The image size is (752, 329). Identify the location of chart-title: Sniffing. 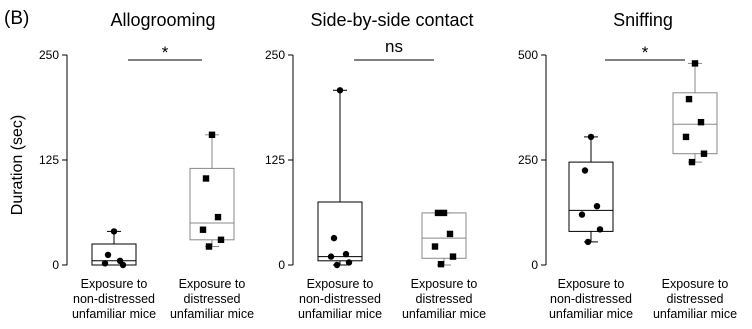
(643, 20).